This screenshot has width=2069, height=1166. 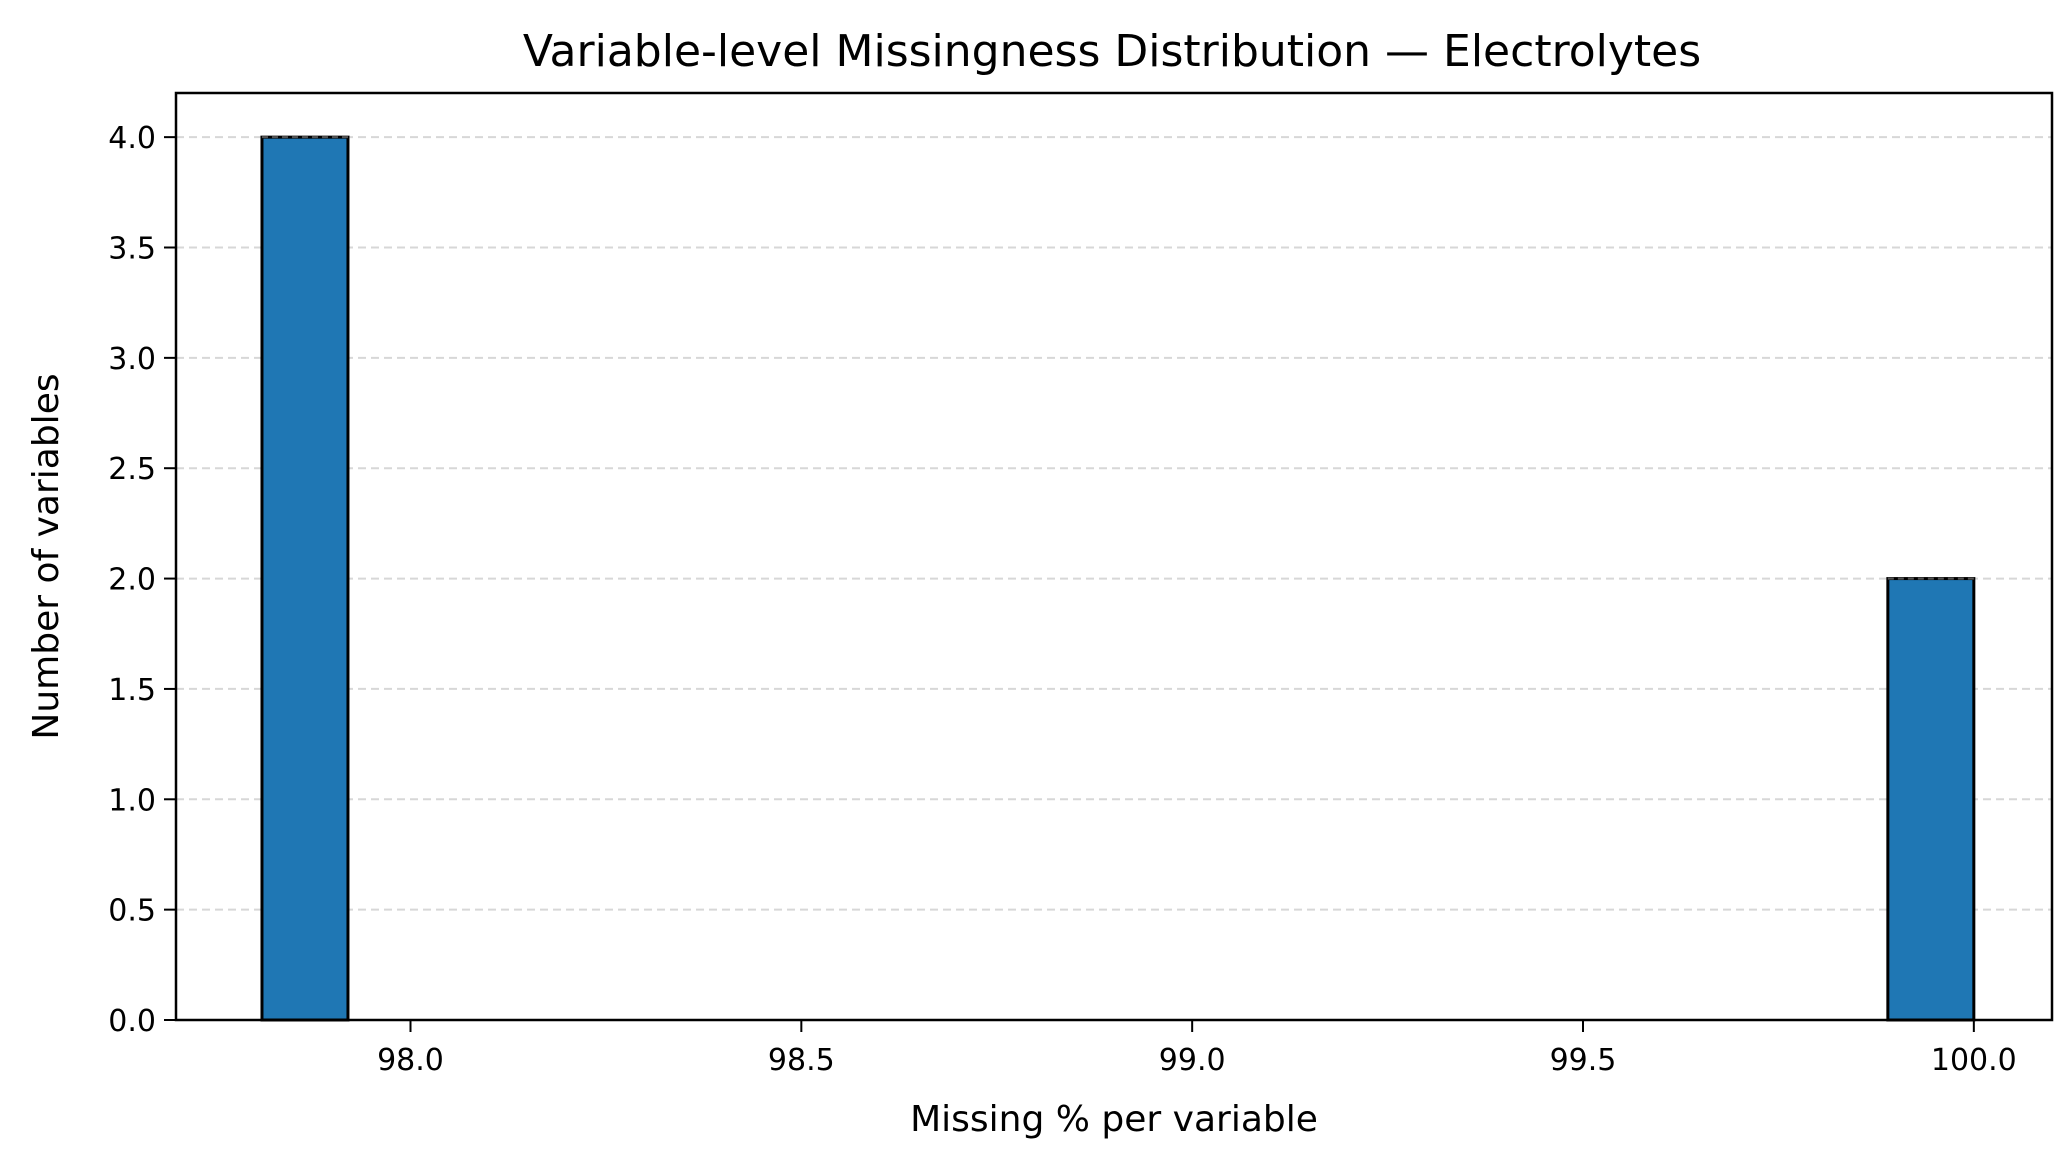 What do you see at coordinates (132, 359) in the screenshot?
I see `y-tick-label: 3.0` at bounding box center [132, 359].